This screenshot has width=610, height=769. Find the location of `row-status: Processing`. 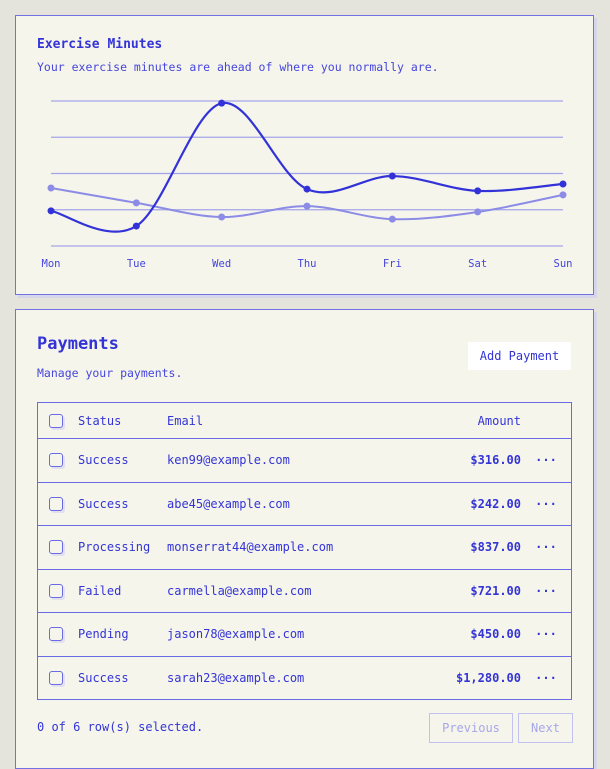

row-status: Processing is located at coordinates (114, 547).